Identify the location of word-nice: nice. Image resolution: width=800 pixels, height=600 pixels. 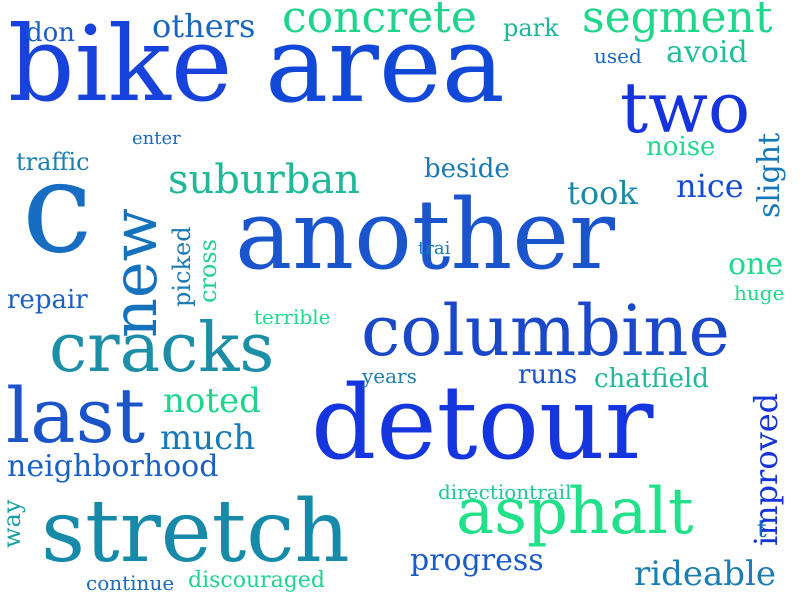
(710, 186).